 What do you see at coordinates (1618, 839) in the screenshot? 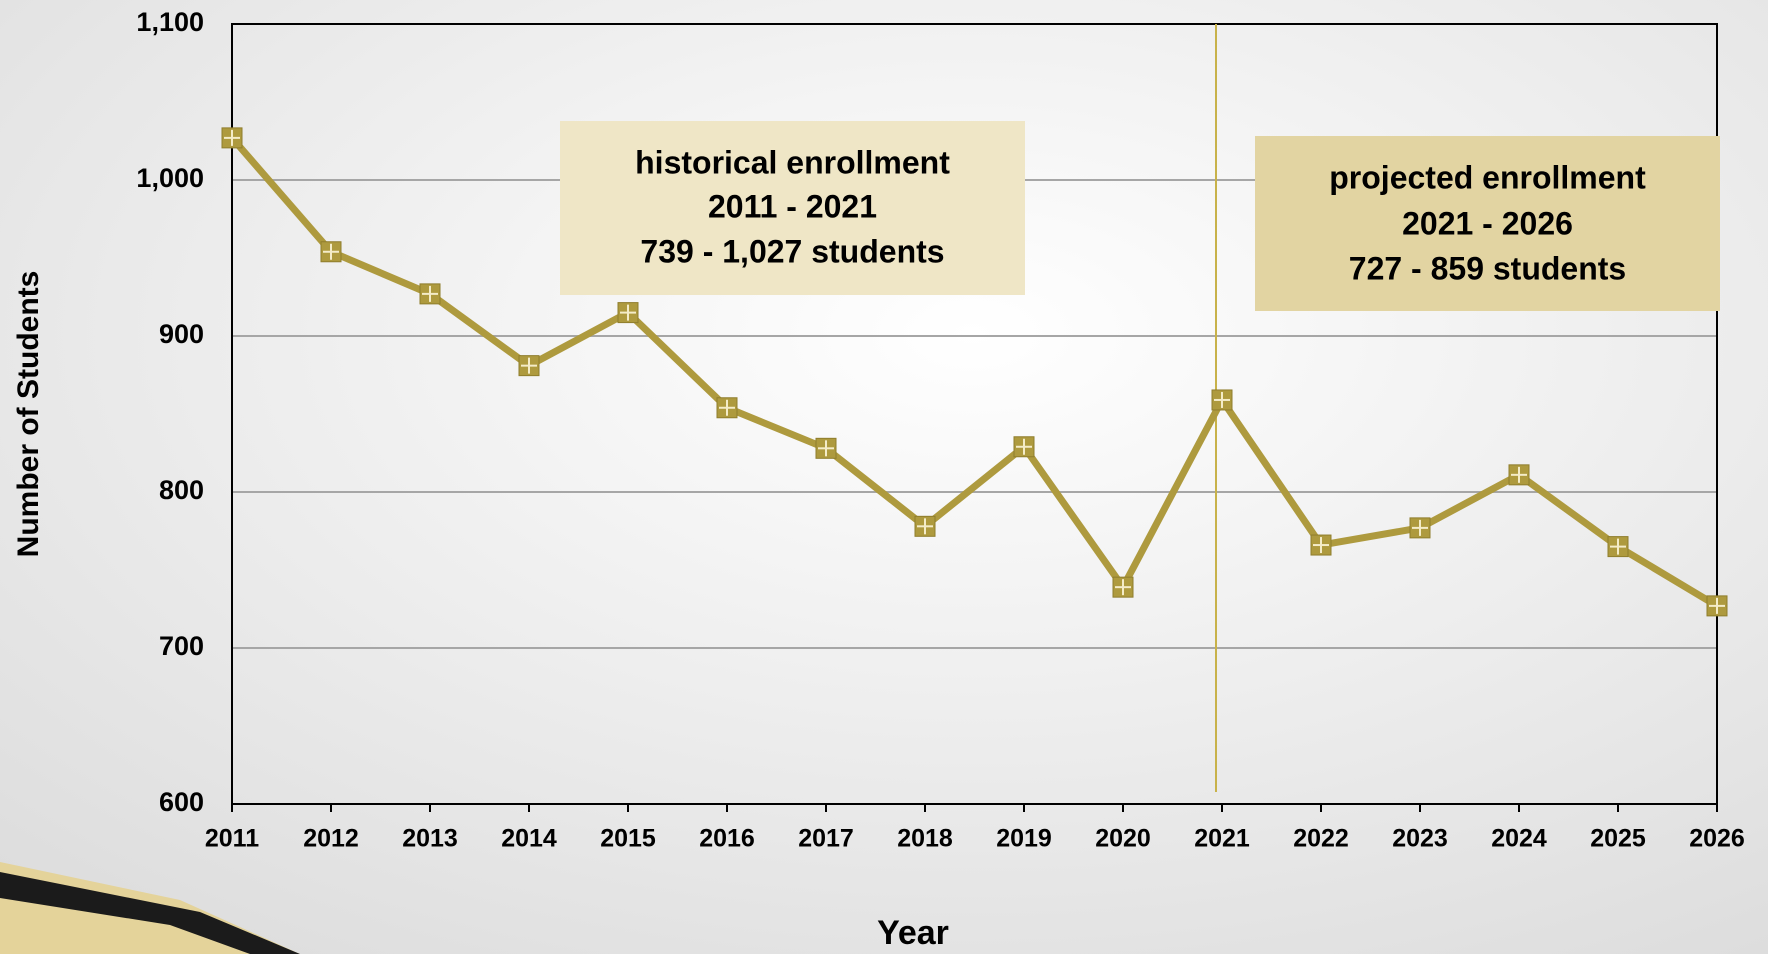
I see `x-tick-label: 2025` at bounding box center [1618, 839].